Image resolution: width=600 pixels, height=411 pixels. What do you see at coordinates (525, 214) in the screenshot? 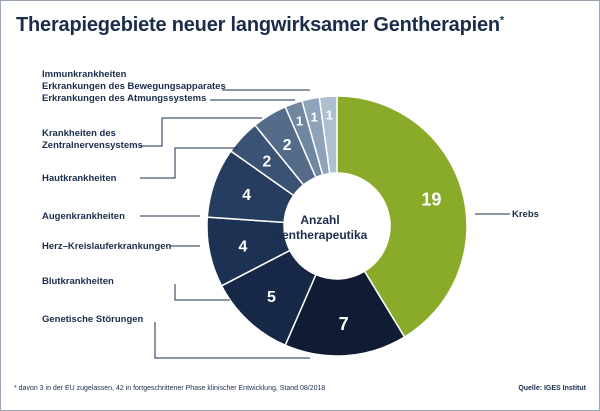
I see `category-label-krebs: Krebs` at bounding box center [525, 214].